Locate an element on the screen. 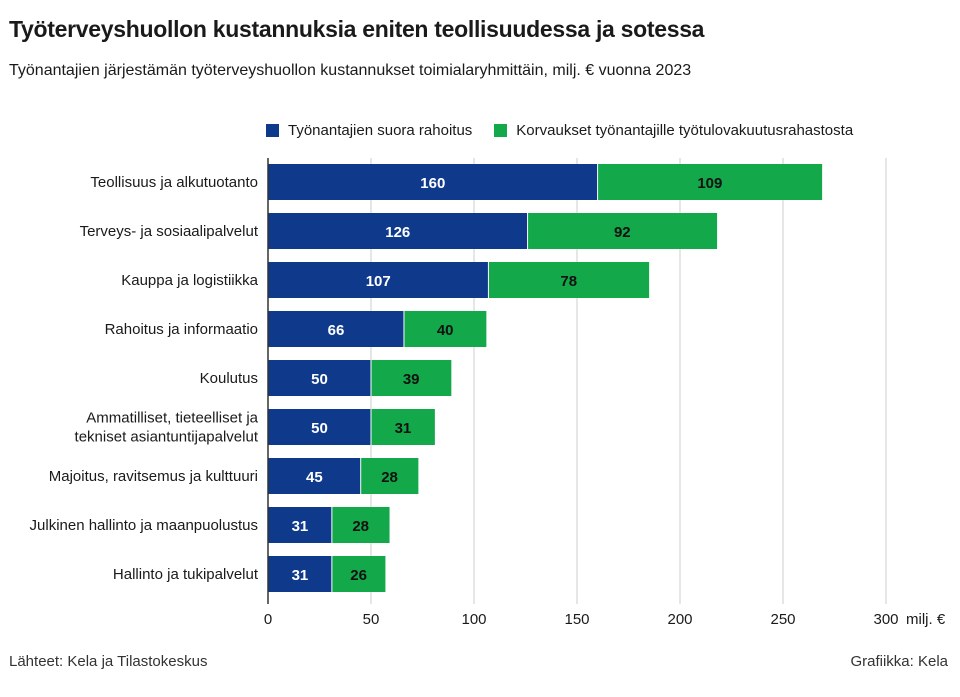  category-label-line: Terveys- ja sosiaalipalvelut is located at coordinates (169, 231).